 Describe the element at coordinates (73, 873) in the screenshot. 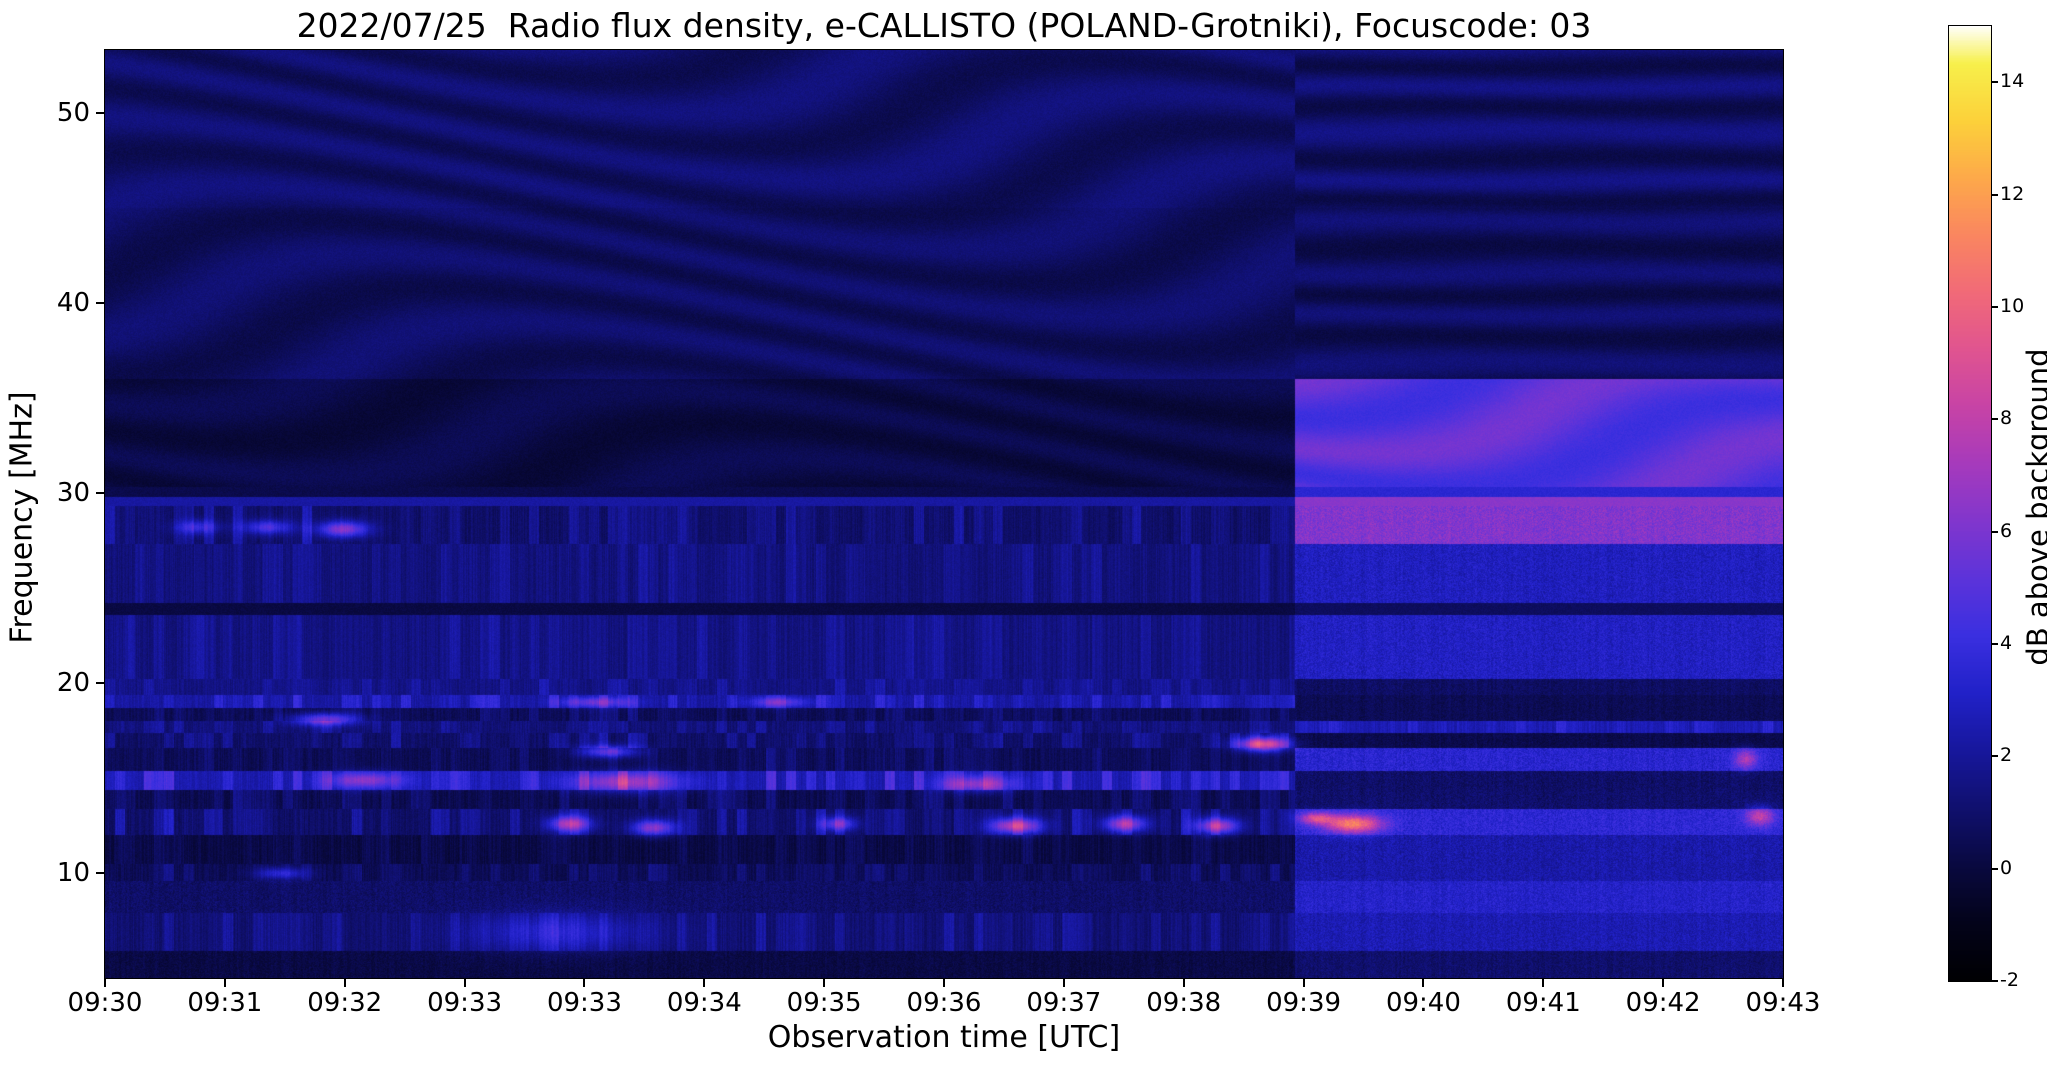

I see `y-tick-label: 10` at that location.